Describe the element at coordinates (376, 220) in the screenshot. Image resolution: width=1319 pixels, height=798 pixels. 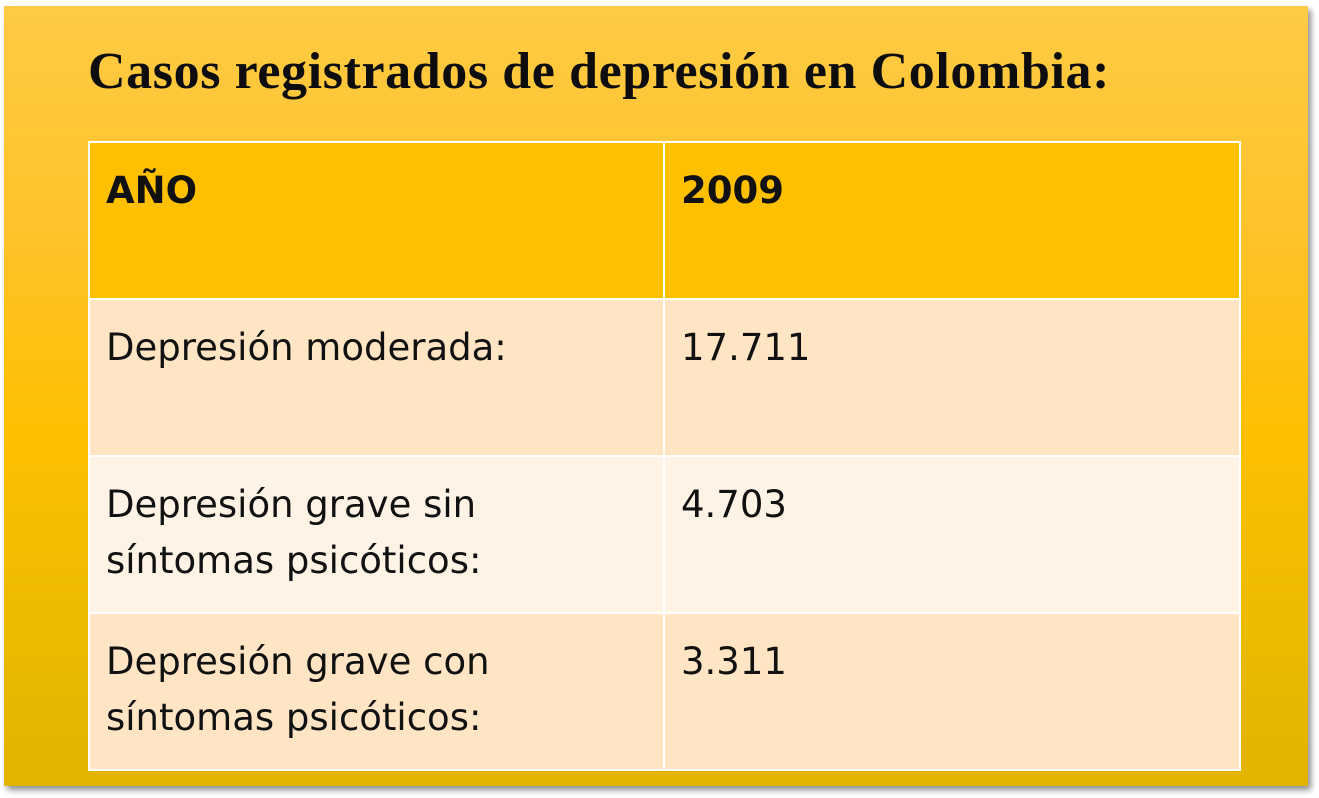
I see `header-label-cell: AÑO` at that location.